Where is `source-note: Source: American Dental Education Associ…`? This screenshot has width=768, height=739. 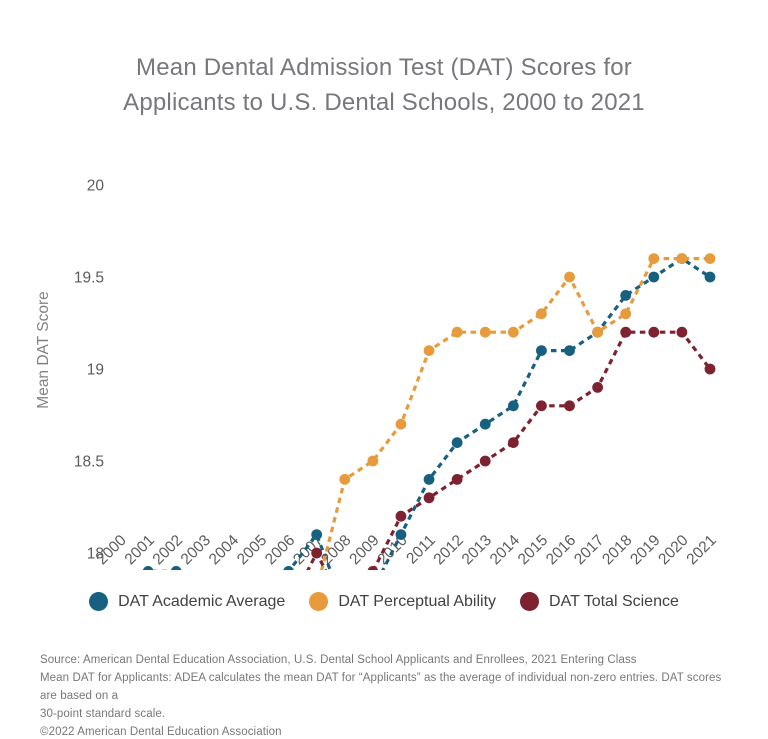 source-note: Source: American Dental Education Associ… is located at coordinates (338, 660).